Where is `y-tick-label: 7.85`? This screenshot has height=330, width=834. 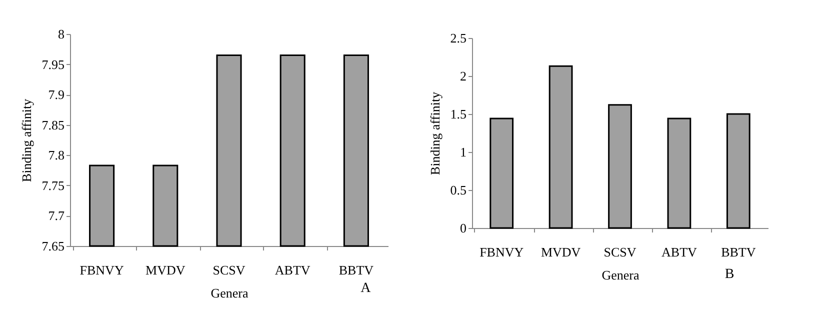
y-tick-label: 7.85 is located at coordinates (53, 124).